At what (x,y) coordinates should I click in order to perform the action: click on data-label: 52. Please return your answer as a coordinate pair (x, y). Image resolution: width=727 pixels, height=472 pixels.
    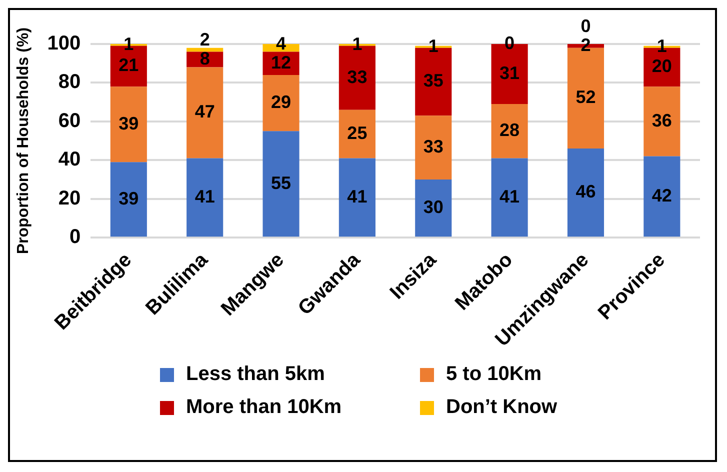
    Looking at the image, I should click on (586, 97).